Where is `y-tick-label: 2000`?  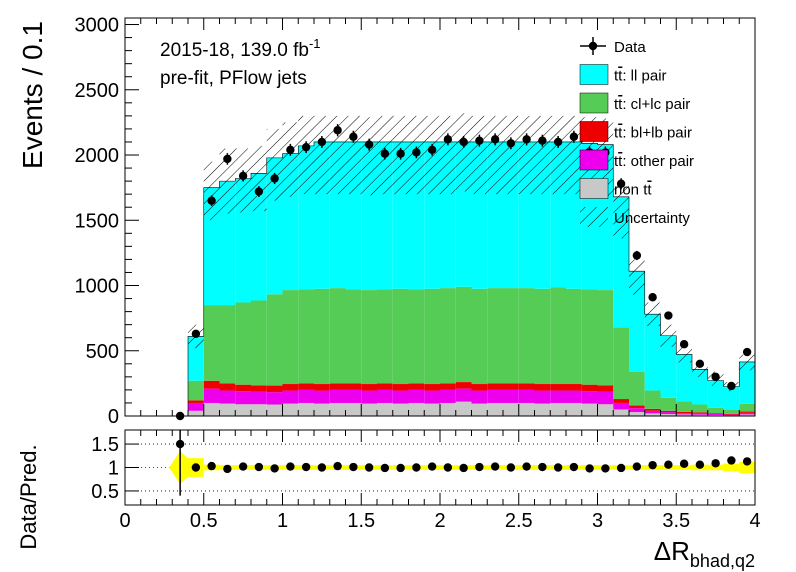 y-tick-label: 2000 is located at coordinates (97, 156).